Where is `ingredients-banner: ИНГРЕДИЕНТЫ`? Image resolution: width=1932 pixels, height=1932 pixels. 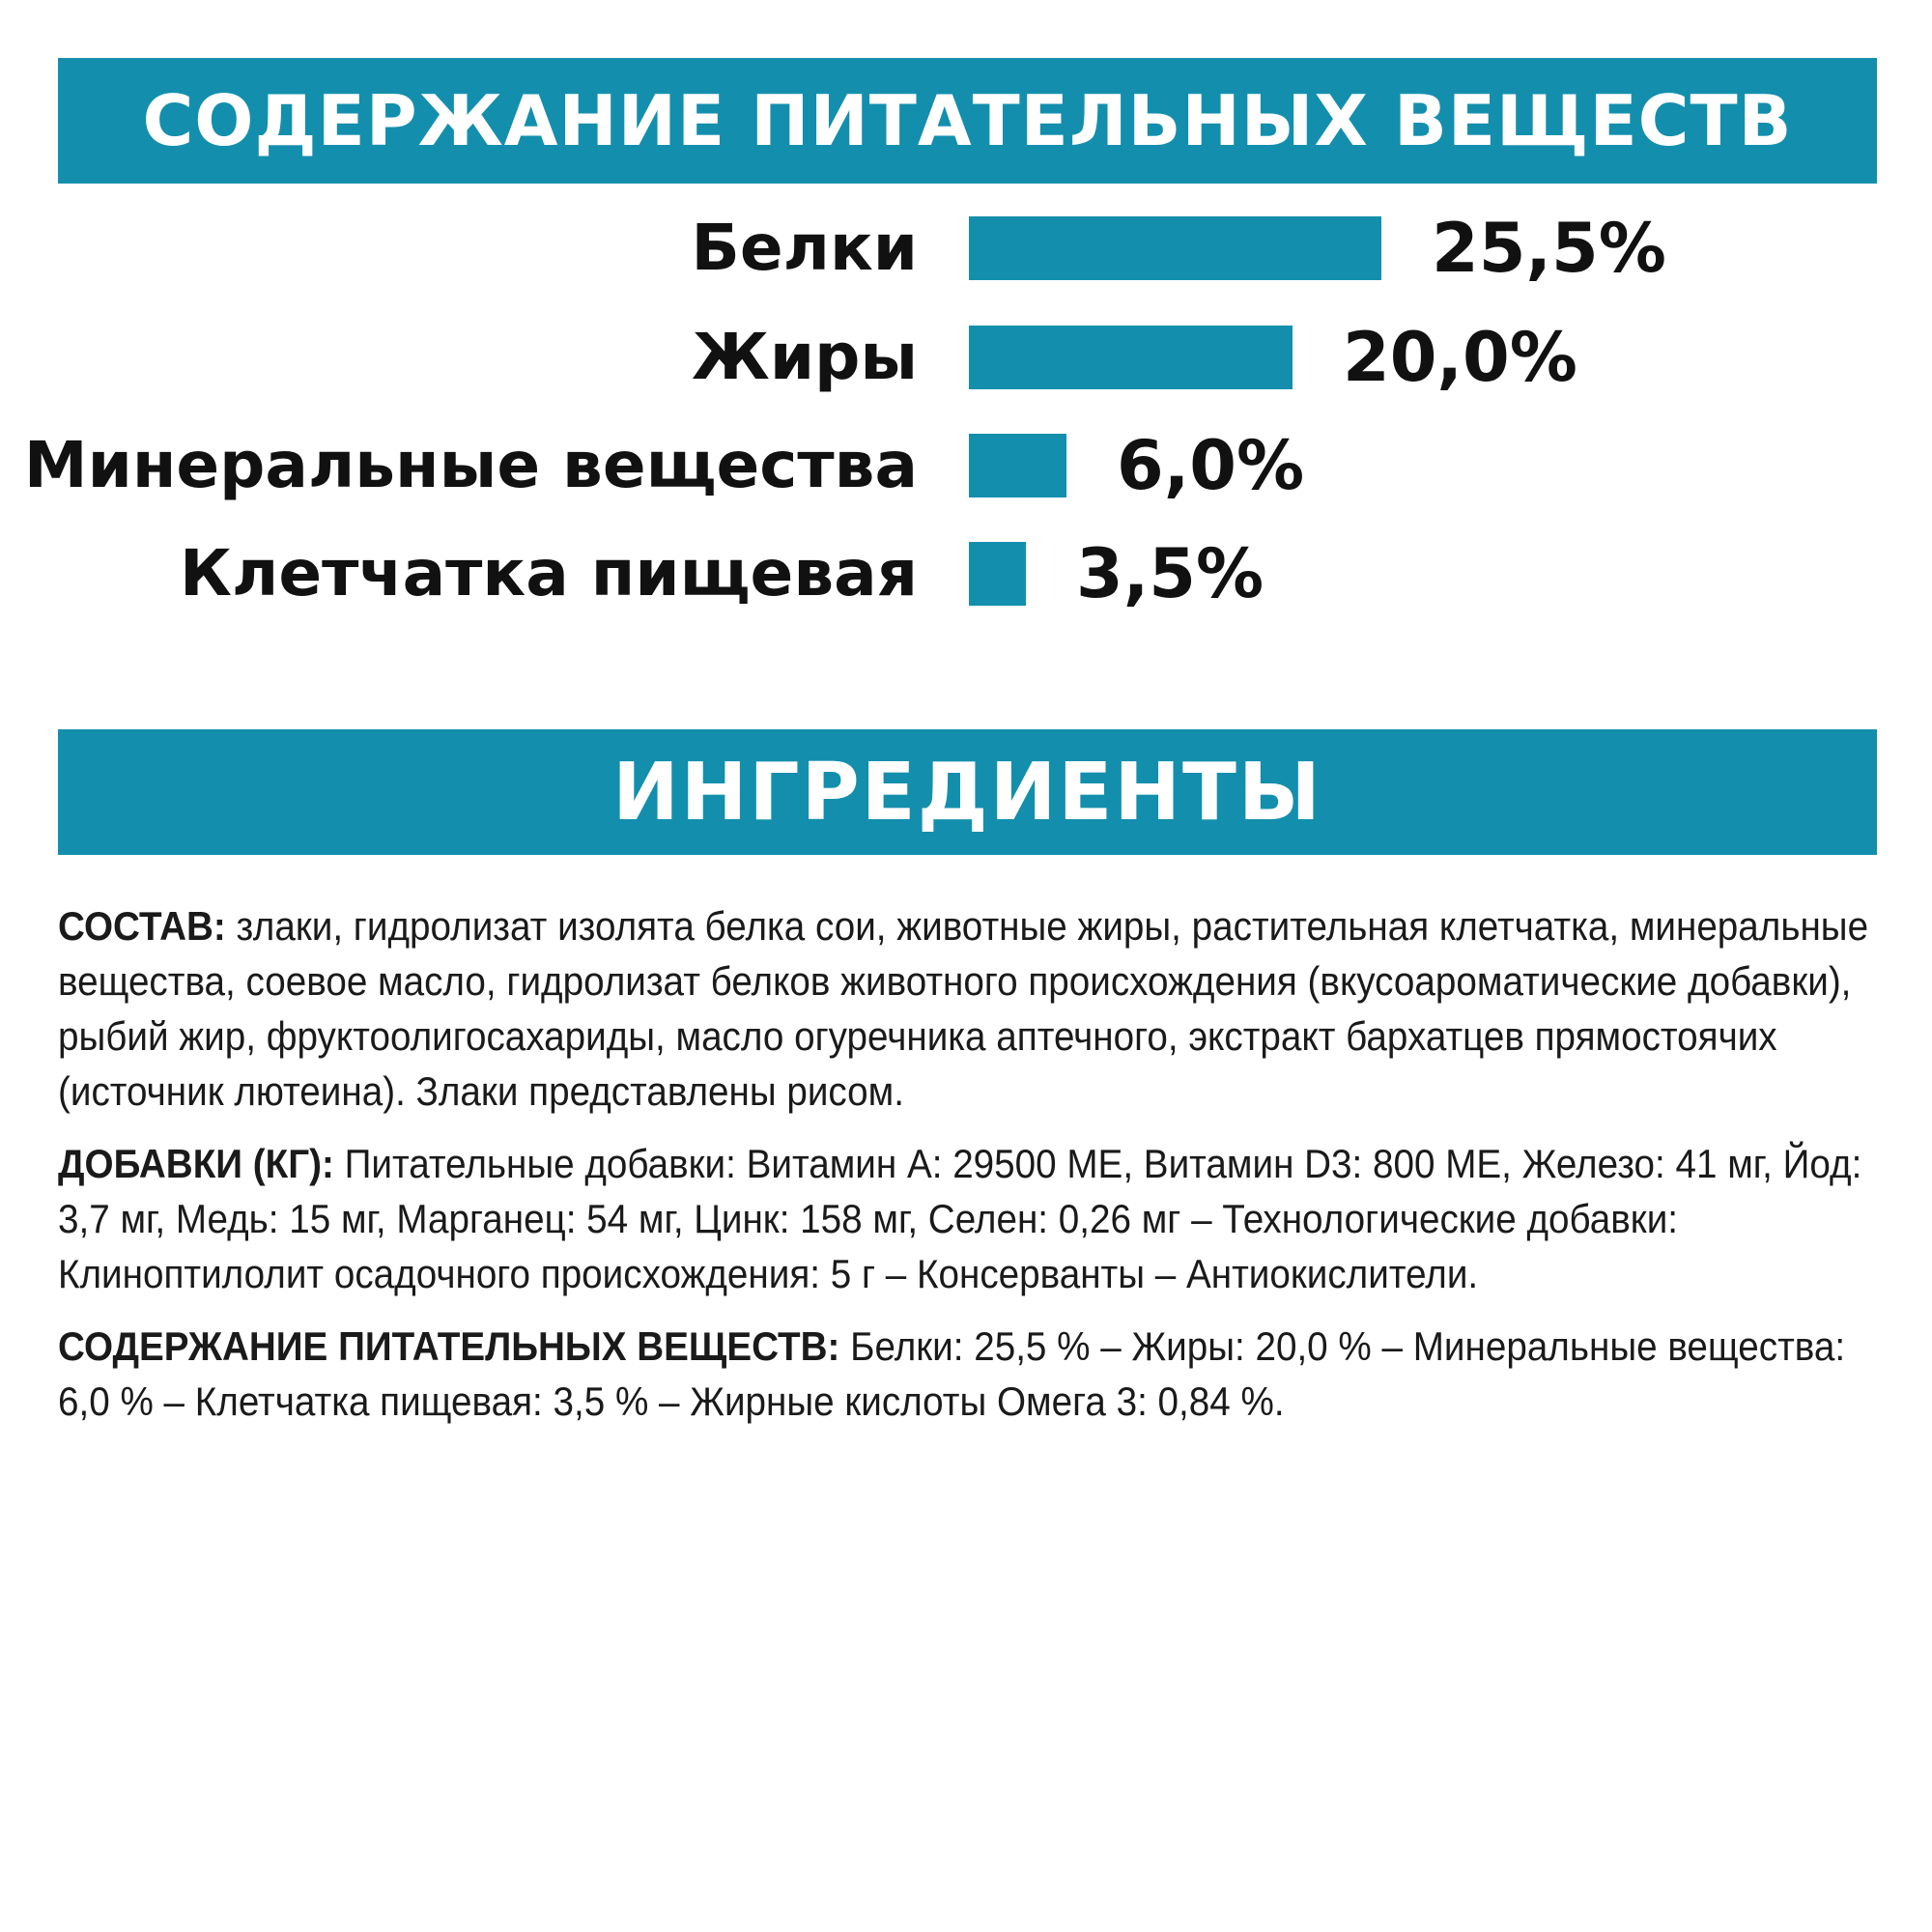
ingredients-banner: ИНГРЕДИЕНТЫ is located at coordinates (967, 792).